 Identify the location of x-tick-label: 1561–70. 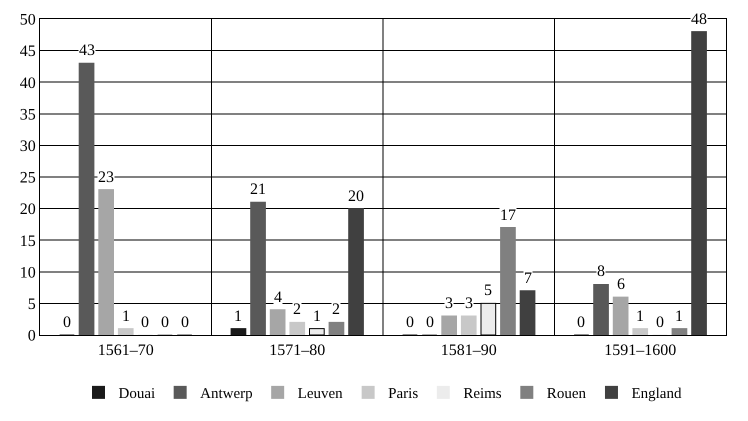
(126, 351).